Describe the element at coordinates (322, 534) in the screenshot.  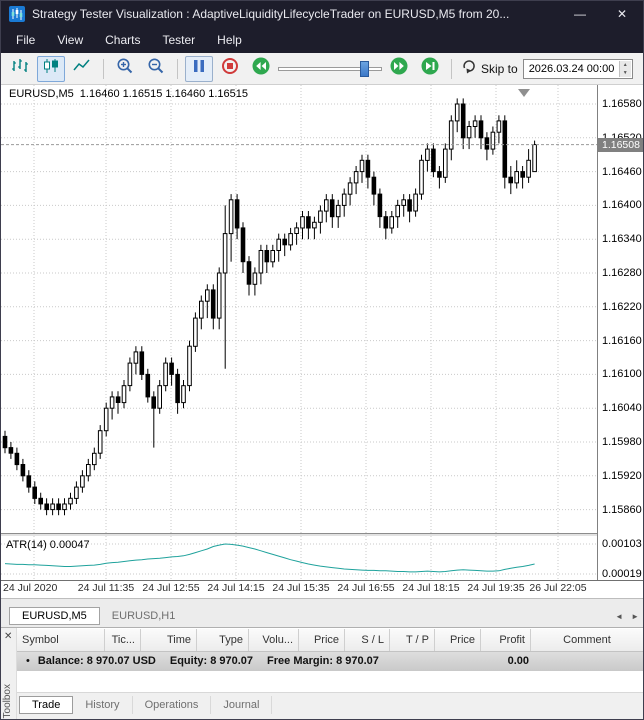
I see `pane-splitter` at that location.